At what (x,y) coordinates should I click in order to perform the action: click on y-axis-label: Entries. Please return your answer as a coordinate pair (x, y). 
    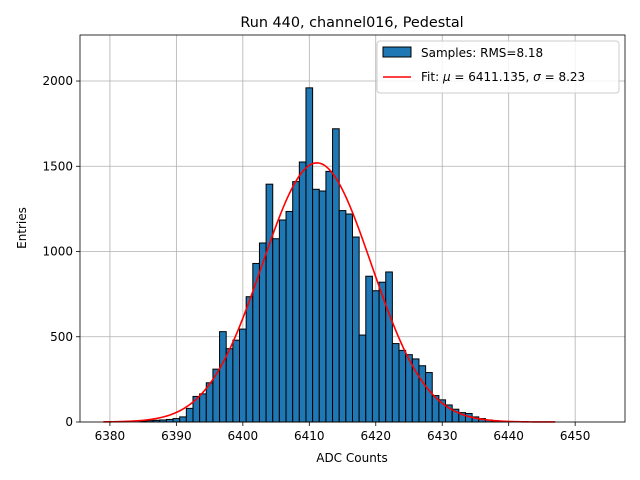
    Looking at the image, I should click on (22, 228).